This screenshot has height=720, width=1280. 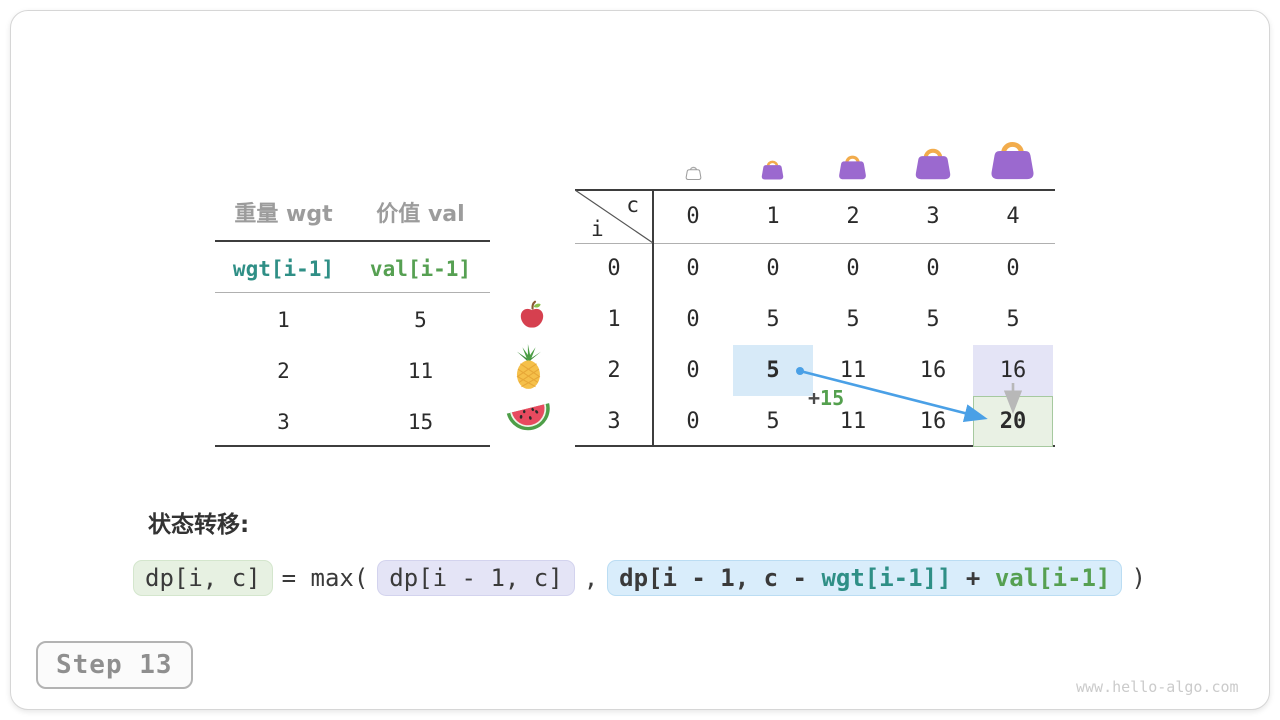 I want to click on formula-eq-max: = max(, so click(x=325, y=578).